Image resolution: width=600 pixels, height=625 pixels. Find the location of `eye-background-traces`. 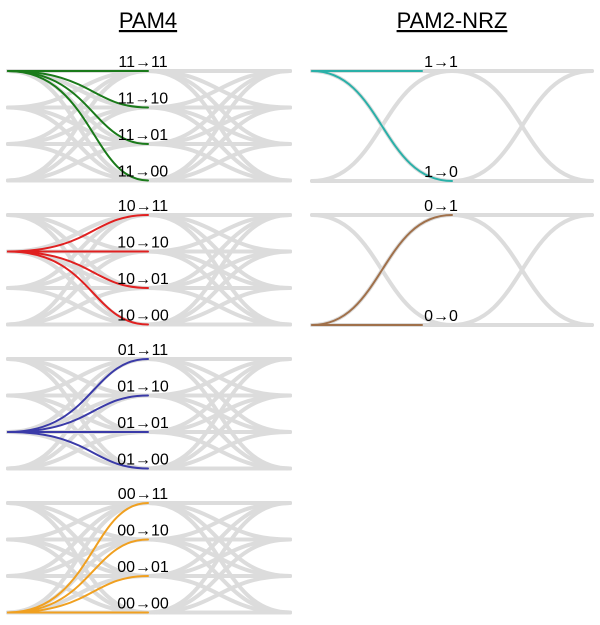

eye-background-traces is located at coordinates (149, 558).